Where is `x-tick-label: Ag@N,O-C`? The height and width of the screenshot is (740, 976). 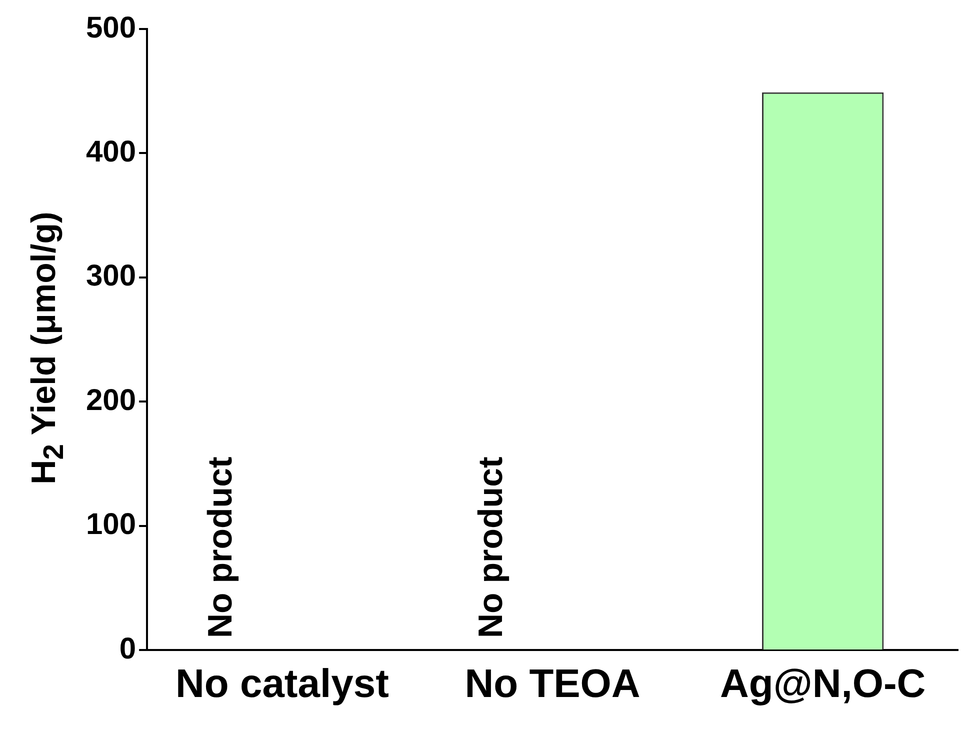
x-tick-label: Ag@N,O-C is located at coordinates (823, 684).